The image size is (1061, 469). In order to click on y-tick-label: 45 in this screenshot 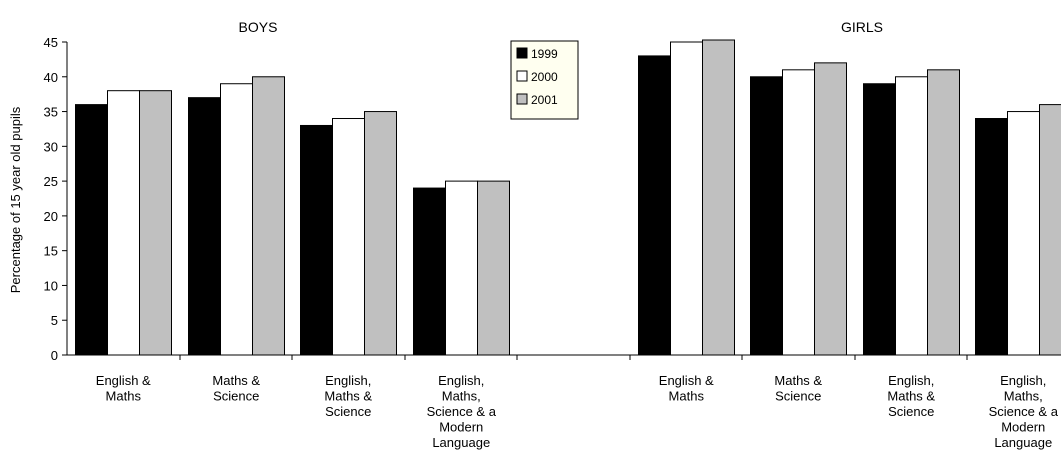, I will do `click(51, 42)`.